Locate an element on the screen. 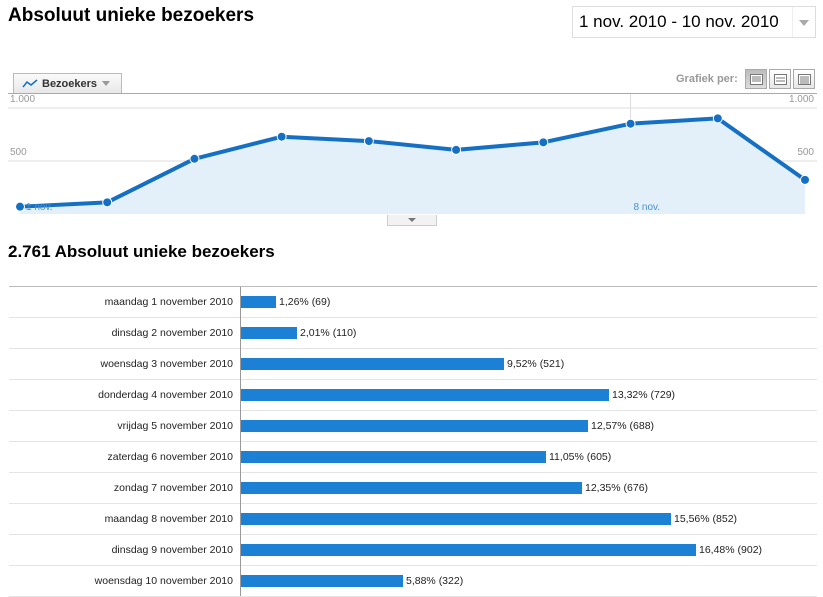  month-view-icon is located at coordinates (804, 79).